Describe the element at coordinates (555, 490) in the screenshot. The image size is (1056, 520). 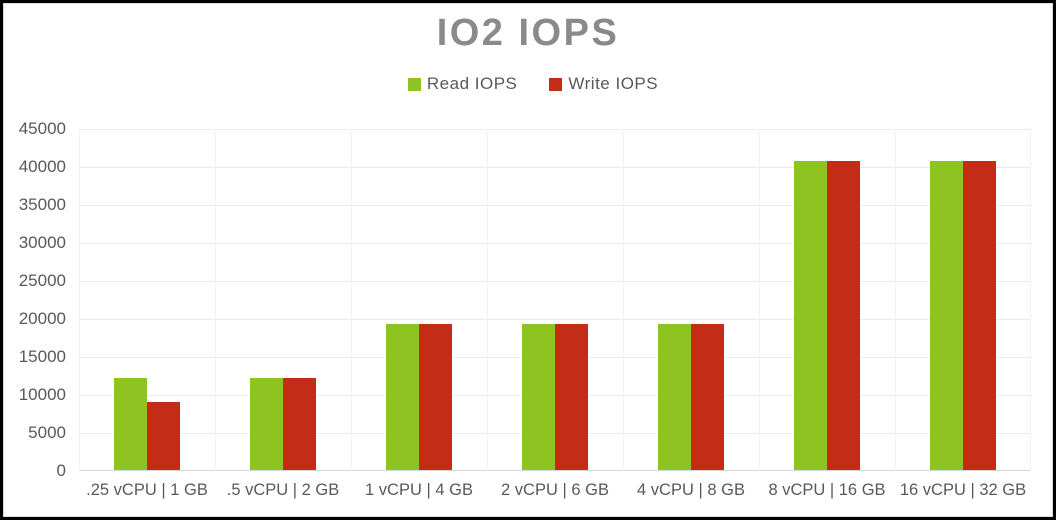
I see `x-category-label: 2 vCPU | 6 GB` at that location.